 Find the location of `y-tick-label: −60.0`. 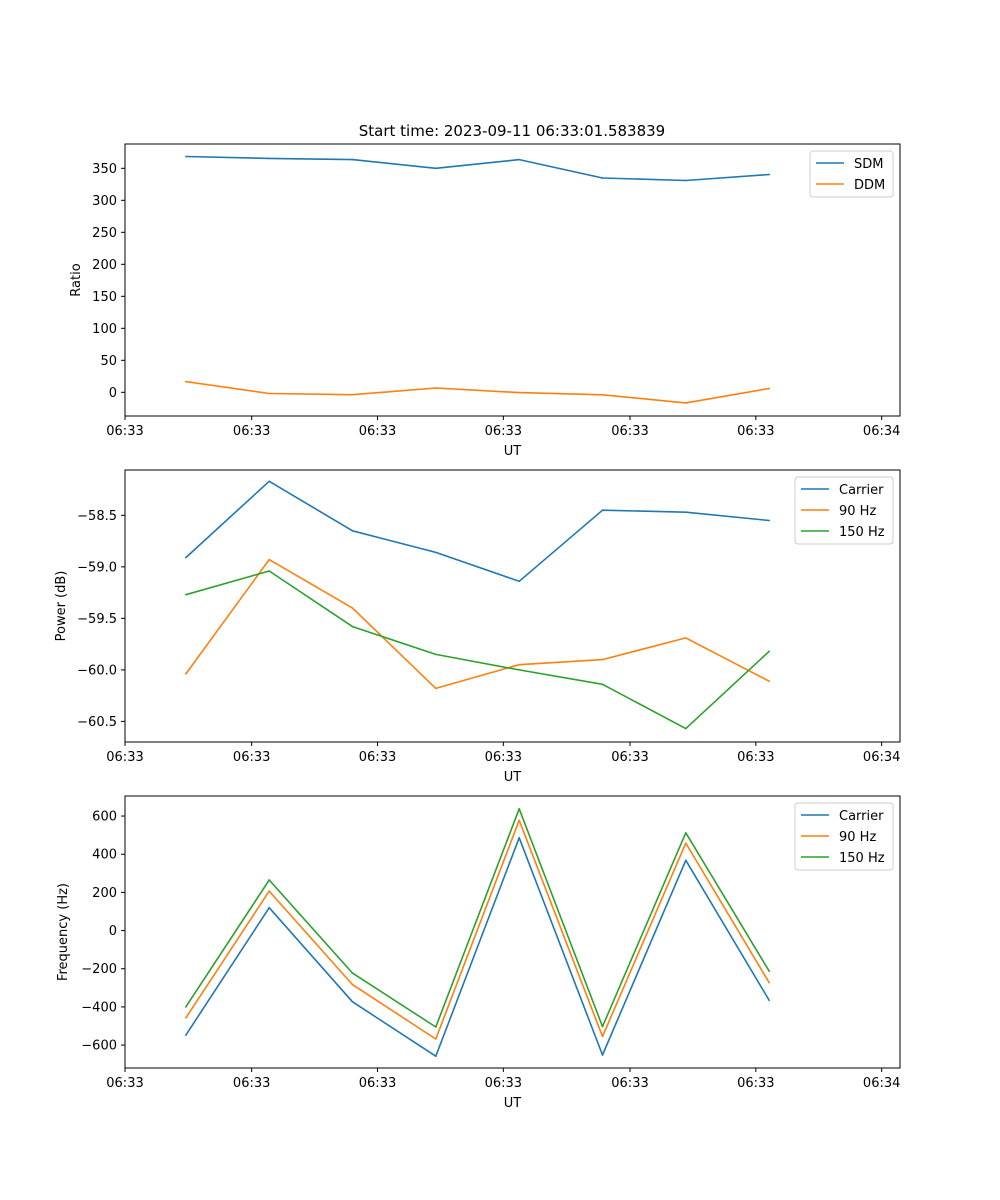

y-tick-label: −60.0 is located at coordinates (97, 670).